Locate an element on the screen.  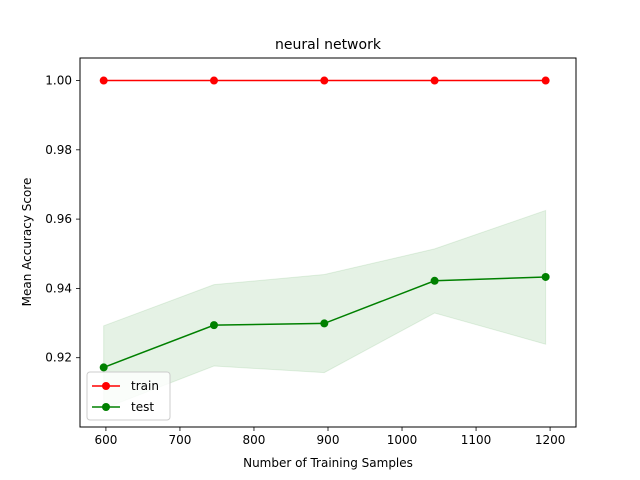
x-tick-label-3: 900 is located at coordinates (328, 440).